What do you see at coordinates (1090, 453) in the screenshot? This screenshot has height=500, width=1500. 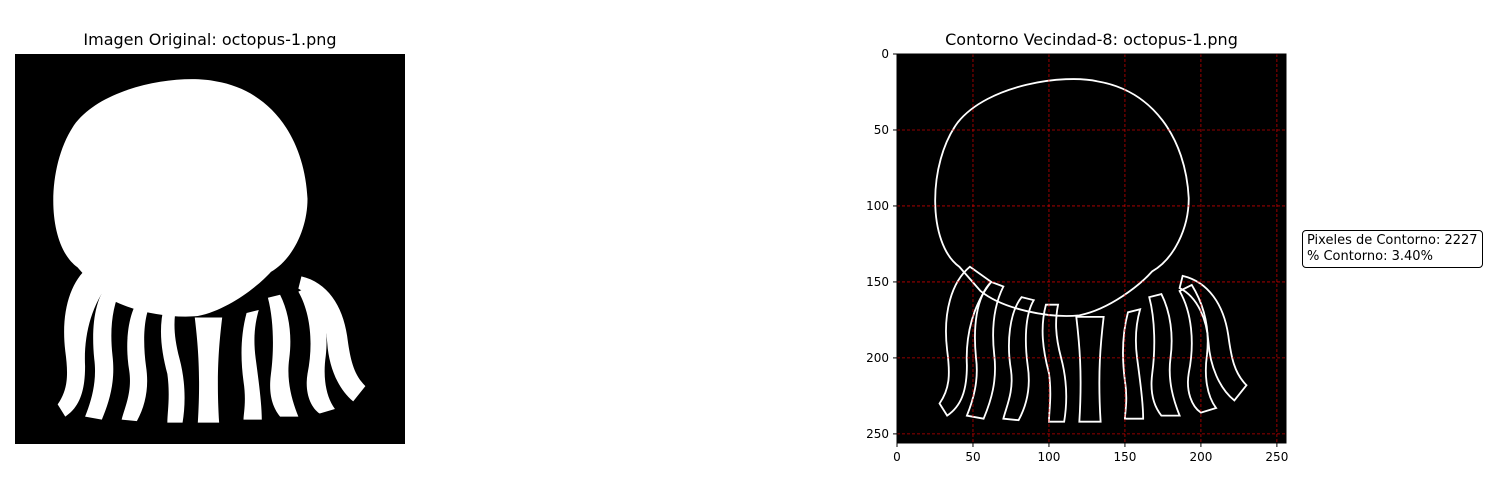 I see `x-axis: 0 50 100 150 200 250` at bounding box center [1090, 453].